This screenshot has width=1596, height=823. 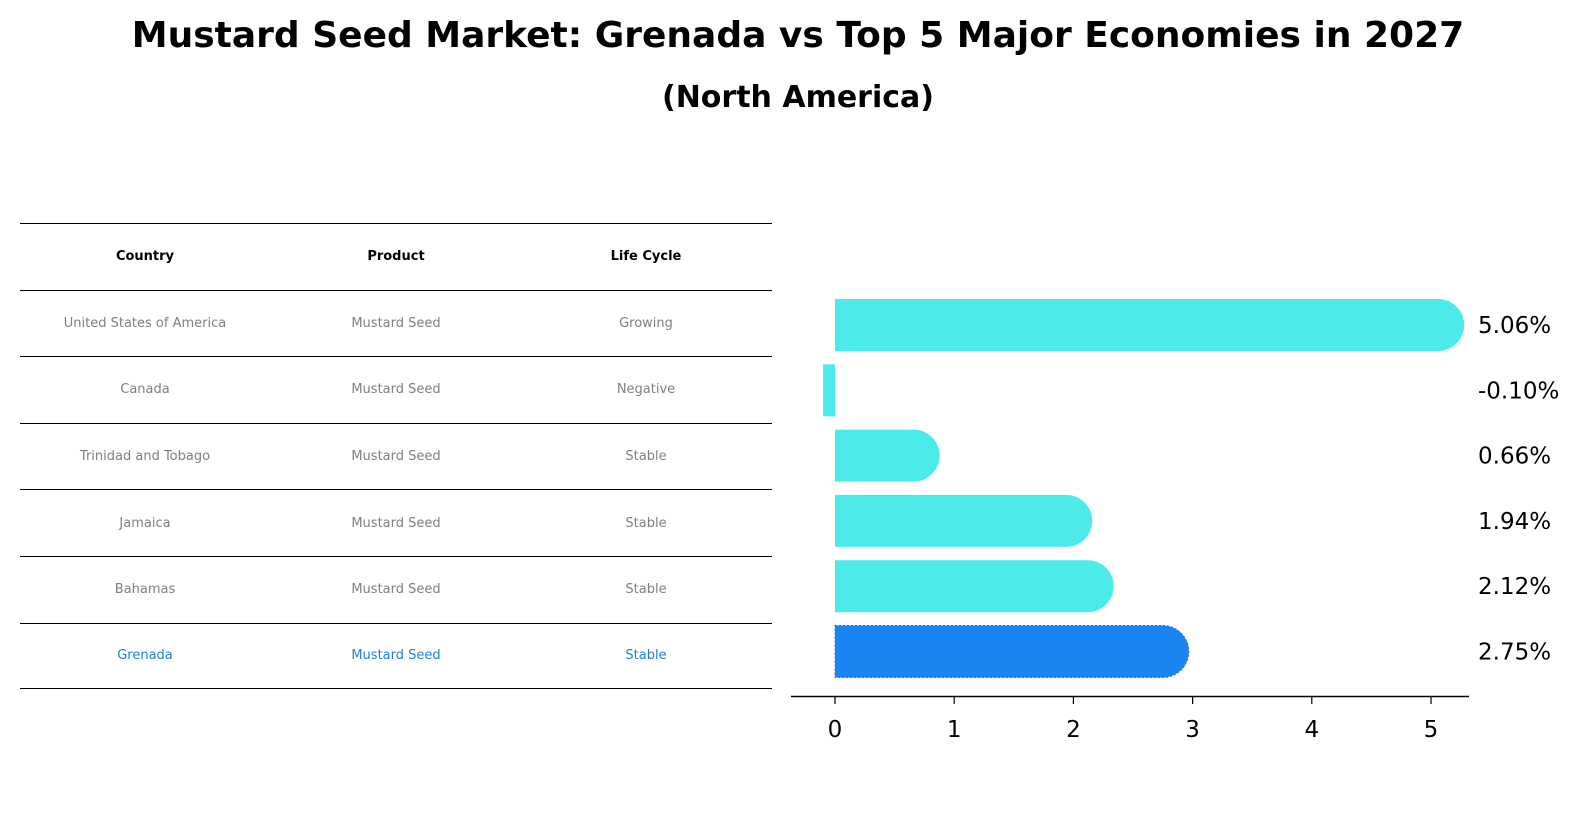 What do you see at coordinates (1192, 730) in the screenshot?
I see `tick-label: 3` at bounding box center [1192, 730].